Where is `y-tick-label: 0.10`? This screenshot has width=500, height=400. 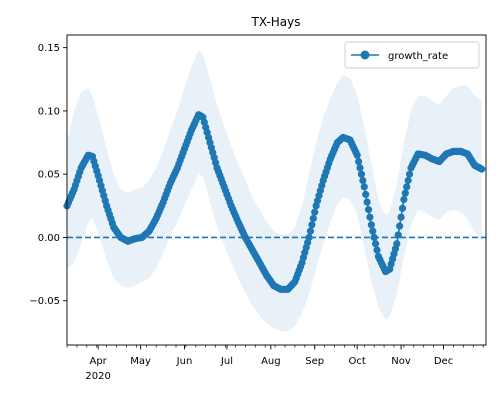
y-tick-label: 0.10 is located at coordinates (49, 111).